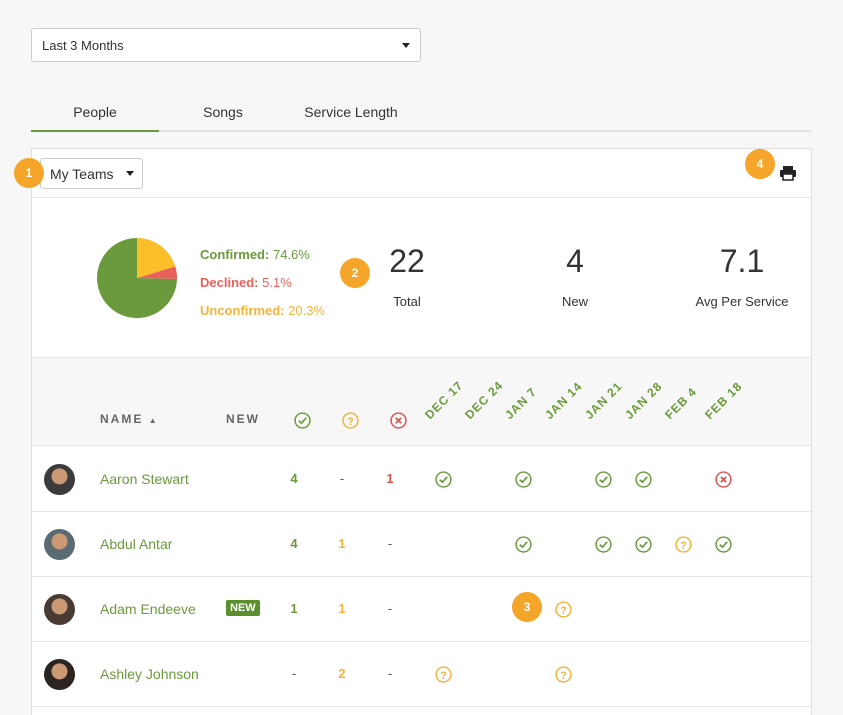  Describe the element at coordinates (390, 478) in the screenshot. I see `declined-count: 1` at that location.